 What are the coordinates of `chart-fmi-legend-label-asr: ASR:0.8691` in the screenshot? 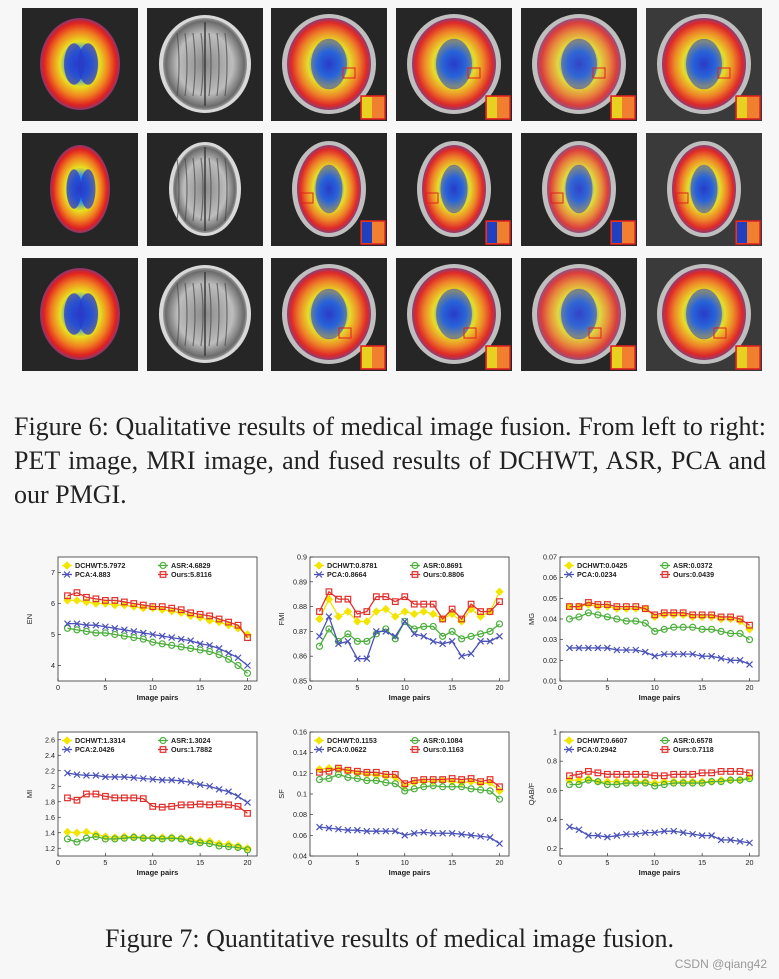 It's located at (443, 565).